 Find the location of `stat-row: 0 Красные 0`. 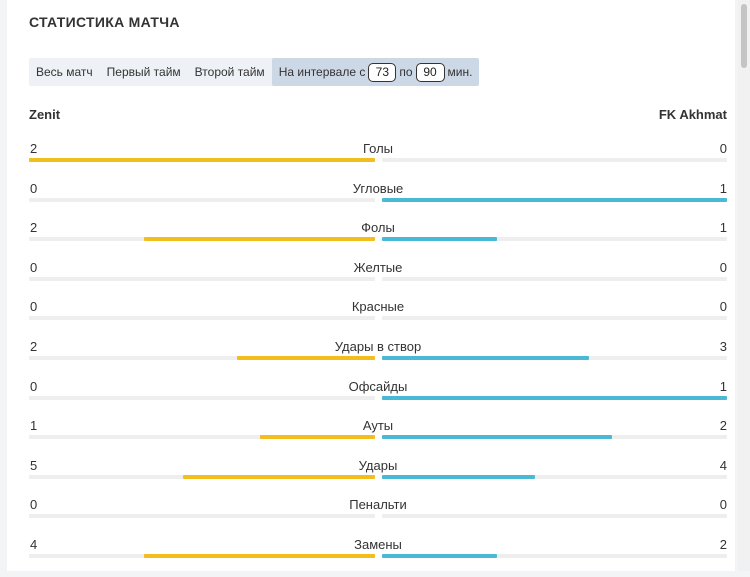

stat-row: 0 Красные 0 is located at coordinates (378, 319).